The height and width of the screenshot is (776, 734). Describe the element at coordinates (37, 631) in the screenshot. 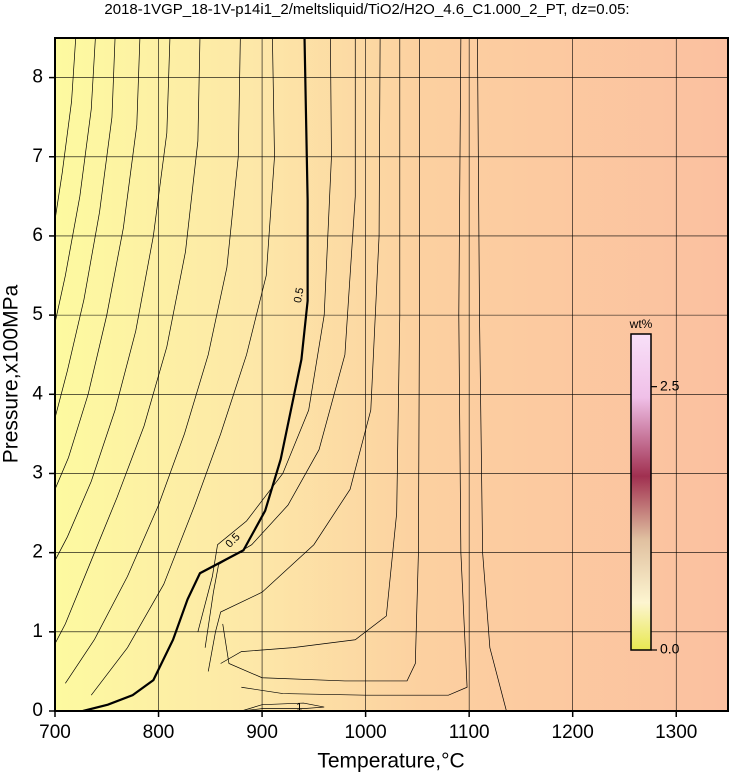

I see `y-tick-label: 1` at that location.